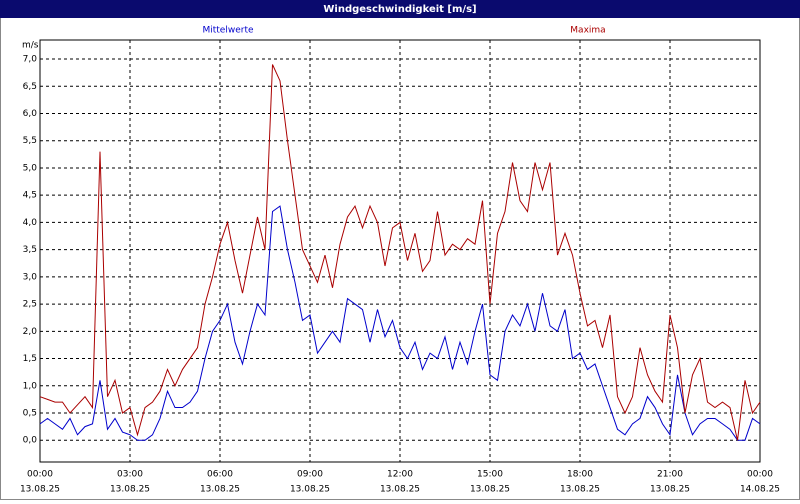 This screenshot has width=800, height=504. I want to click on x-tick-date: 14.08.25, so click(760, 490).